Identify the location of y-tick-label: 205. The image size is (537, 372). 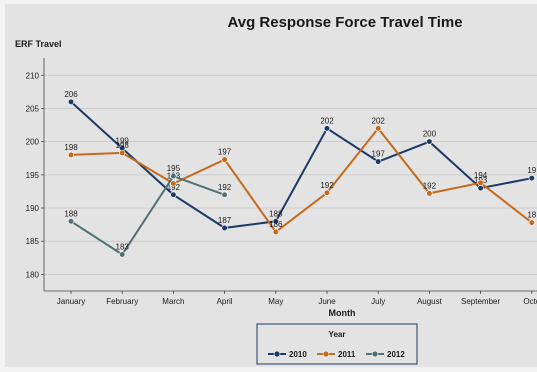
(33, 108).